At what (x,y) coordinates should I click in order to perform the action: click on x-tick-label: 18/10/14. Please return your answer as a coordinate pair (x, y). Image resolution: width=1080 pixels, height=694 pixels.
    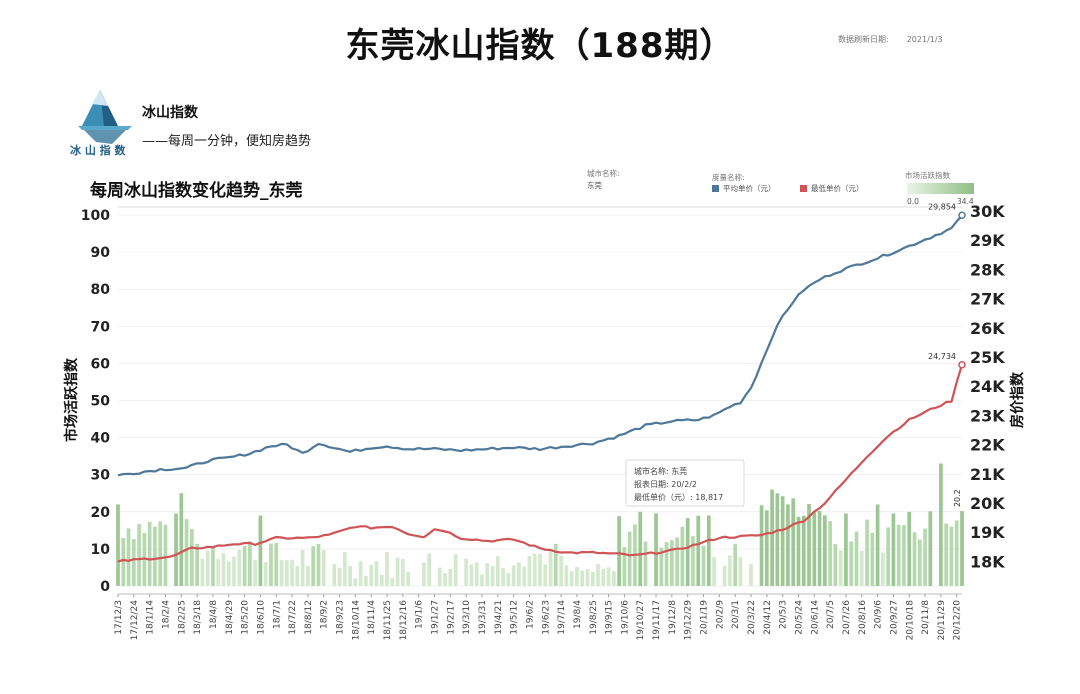
    Looking at the image, I should click on (356, 620).